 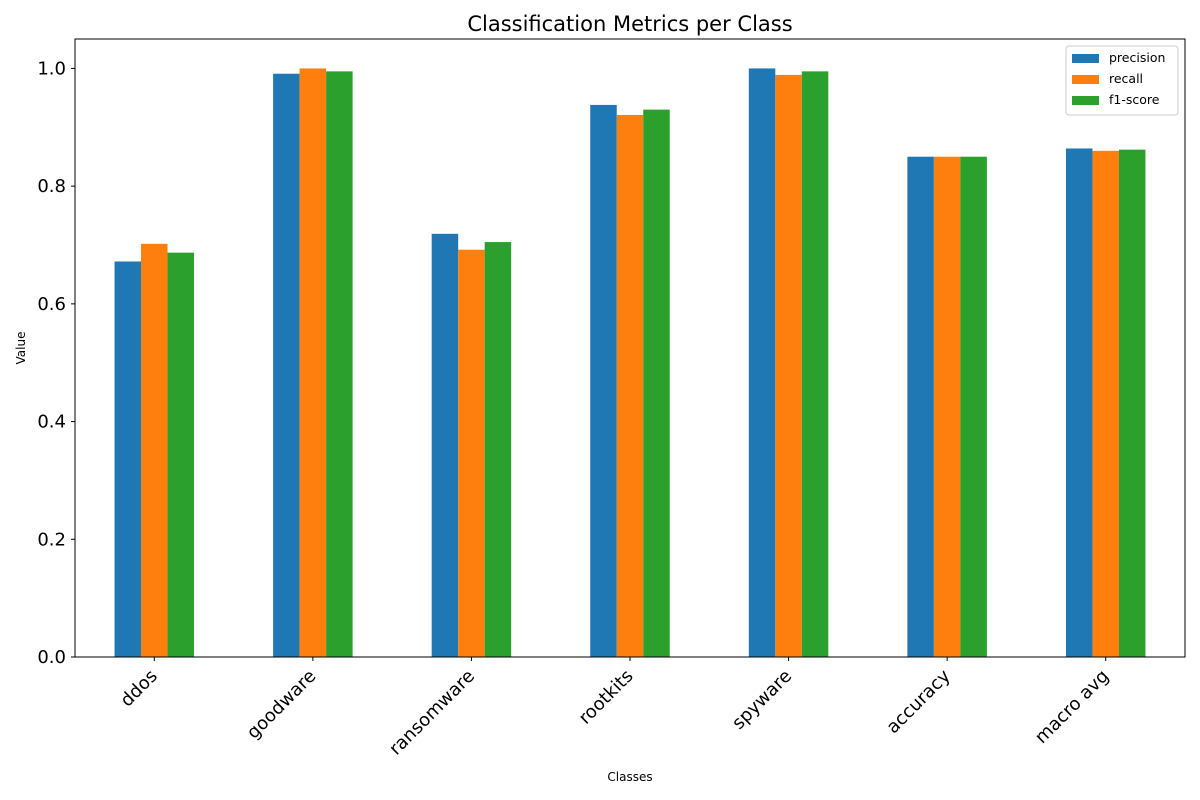 I want to click on legend-swatch-recall, so click(x=1085, y=79).